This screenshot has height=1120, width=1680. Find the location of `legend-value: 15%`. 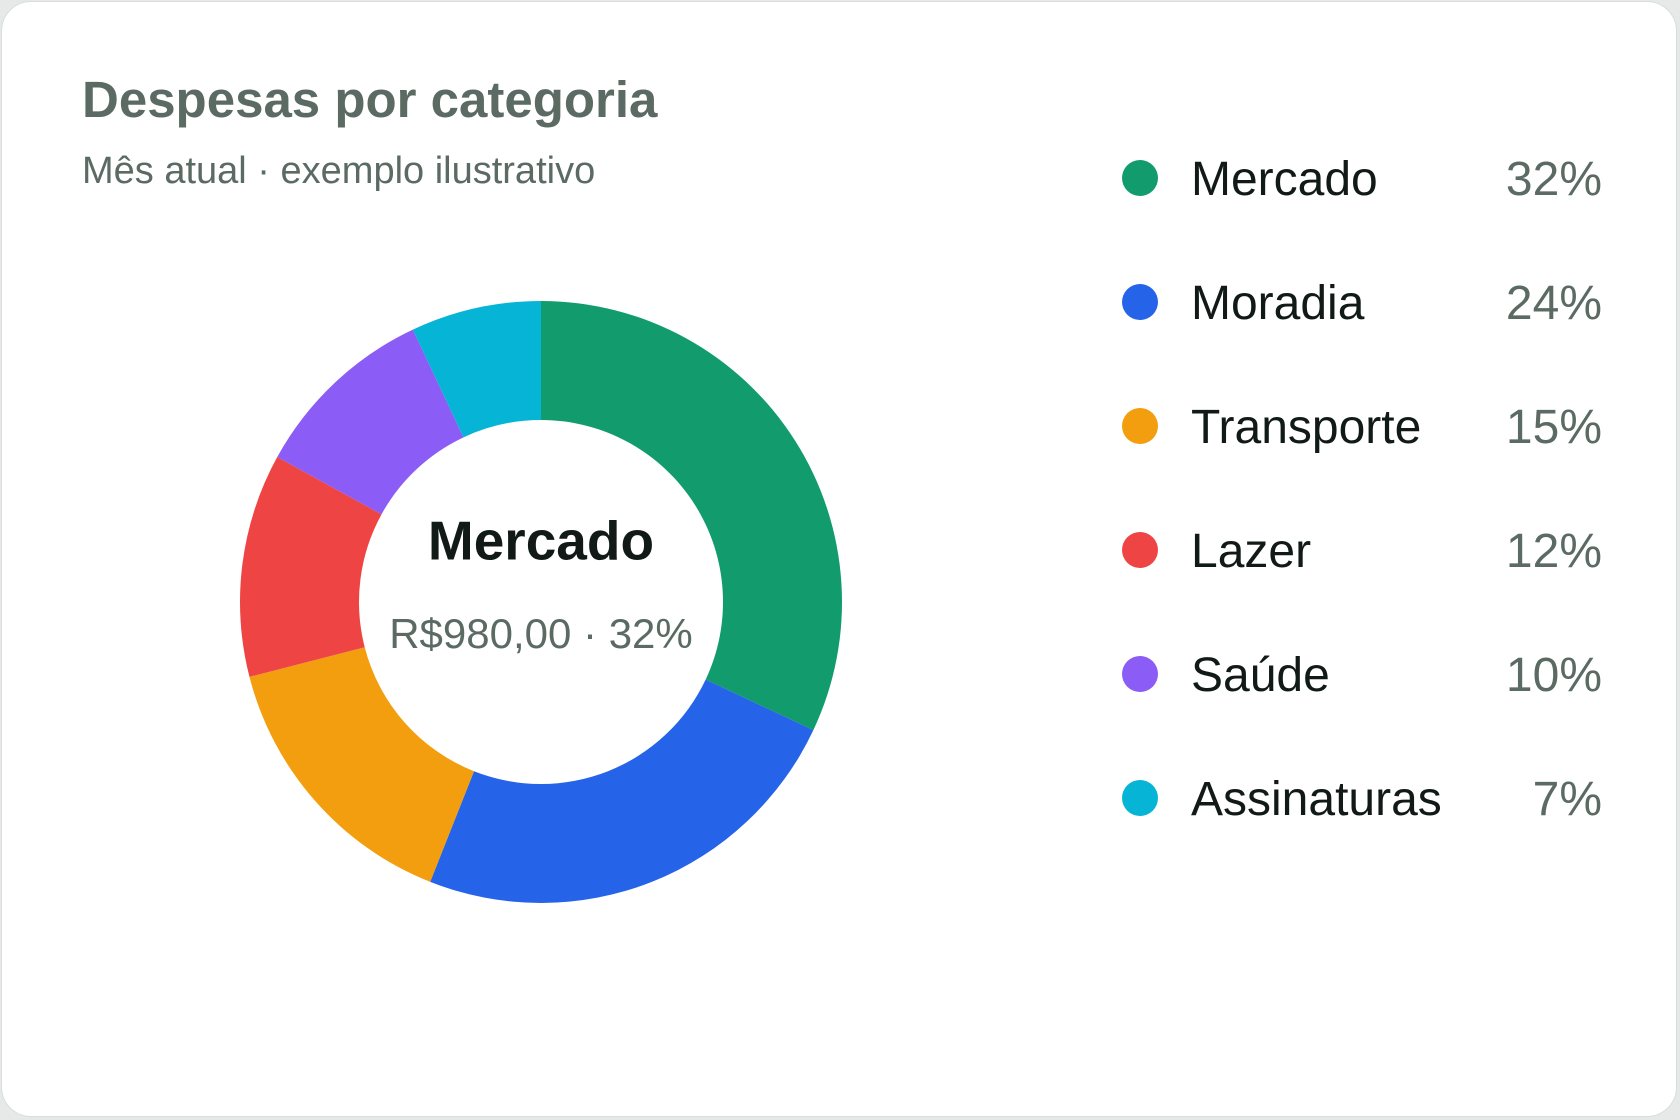

legend-value: 15% is located at coordinates (1553, 427).